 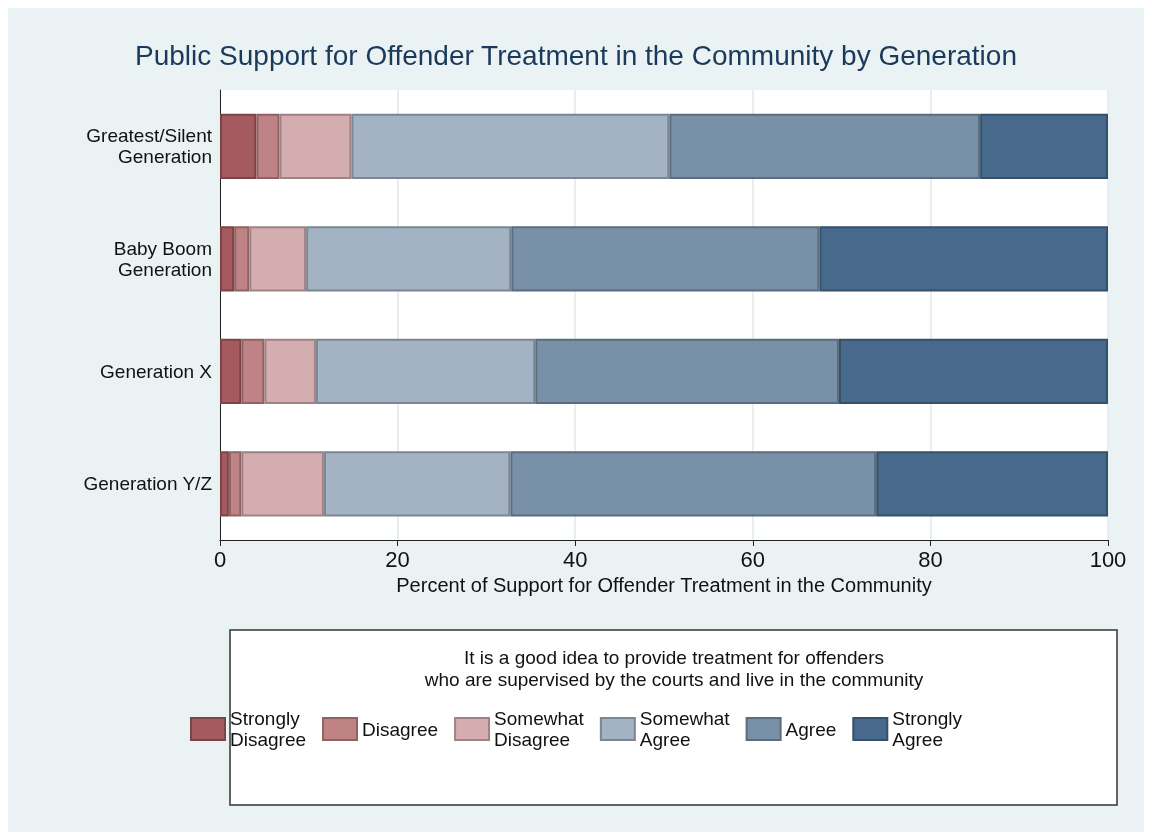 What do you see at coordinates (397, 559) in the screenshot?
I see `x-tick-label: 20` at bounding box center [397, 559].